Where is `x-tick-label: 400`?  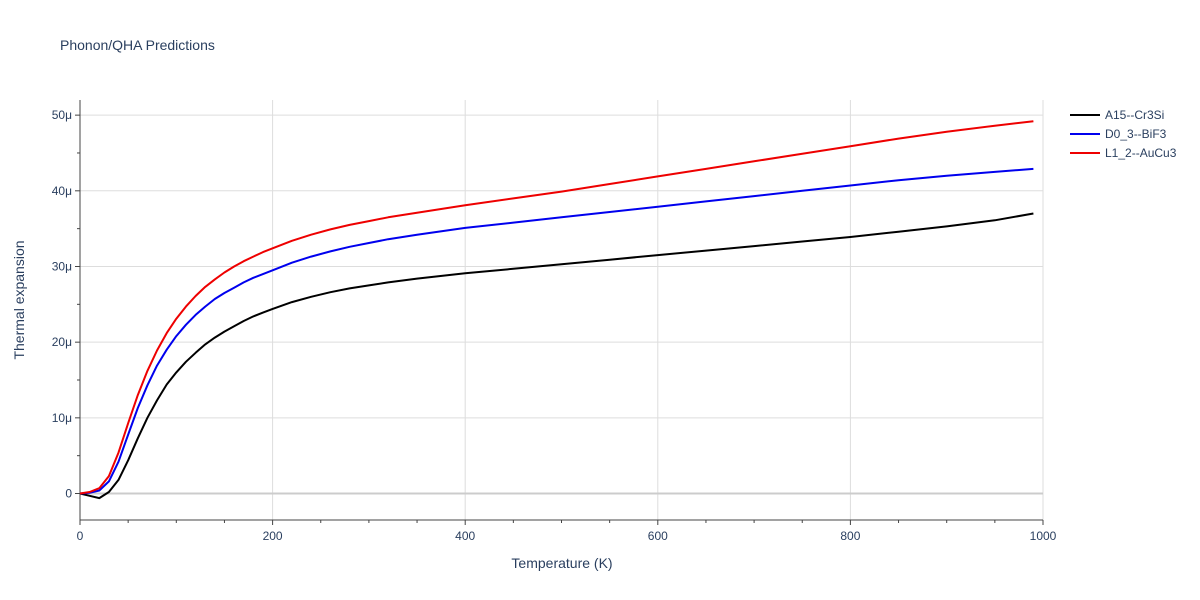 x-tick-label: 400 is located at coordinates (465, 536).